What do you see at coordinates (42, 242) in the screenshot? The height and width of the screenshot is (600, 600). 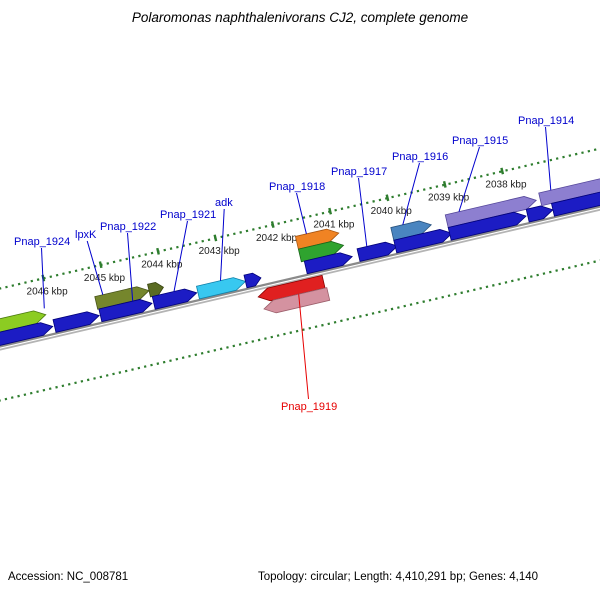 I see `gene-label-Pnap_1924: Pnap_1924` at bounding box center [42, 242].